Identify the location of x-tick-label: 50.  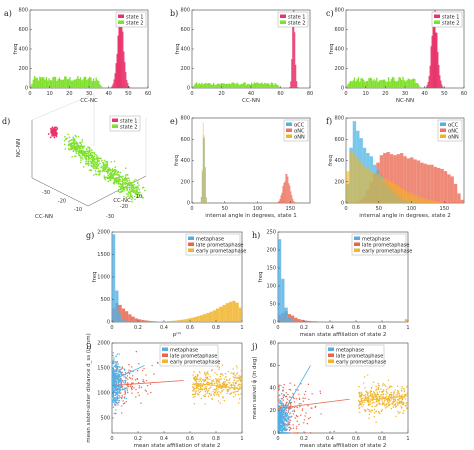
(379, 209).